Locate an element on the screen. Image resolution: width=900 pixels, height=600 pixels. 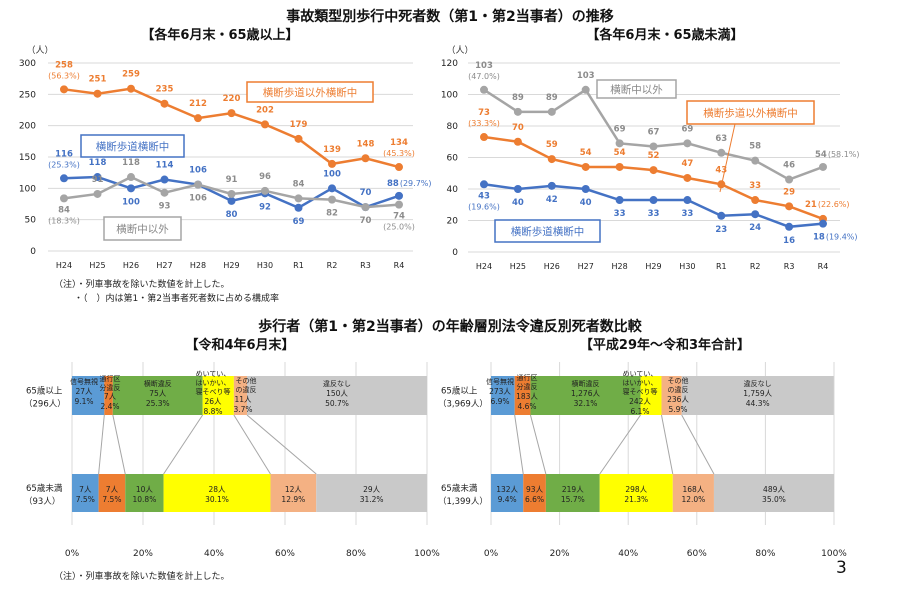
data-label: 69 is located at coordinates (687, 129).